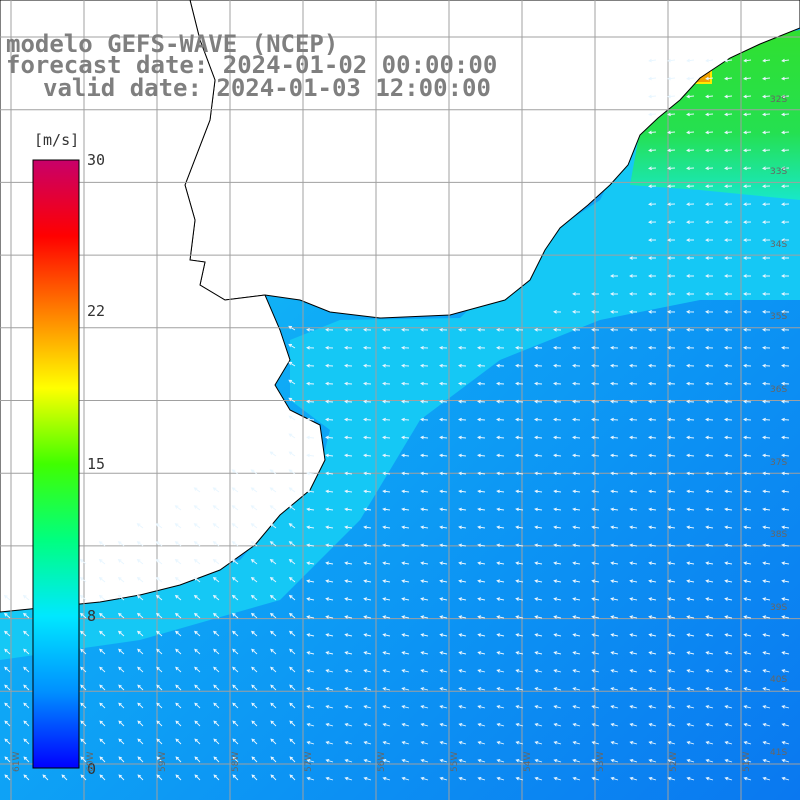 The image size is (800, 800). Describe the element at coordinates (96, 464) in the screenshot. I see `colorbar-tick-label: 15` at that location.